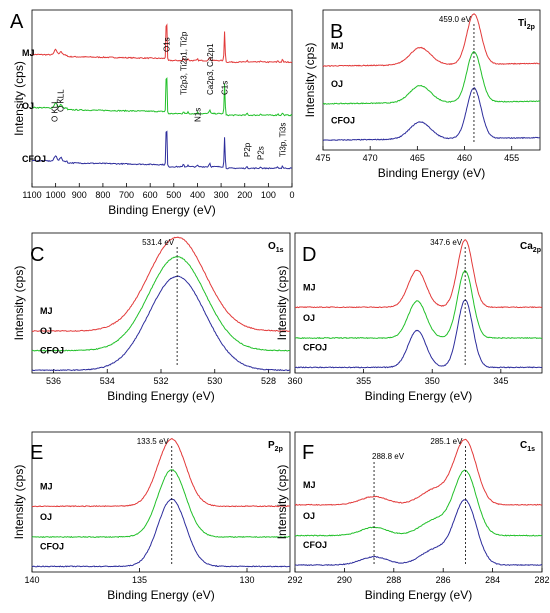  I want to click on element-label: Ca2p, so click(530, 247).